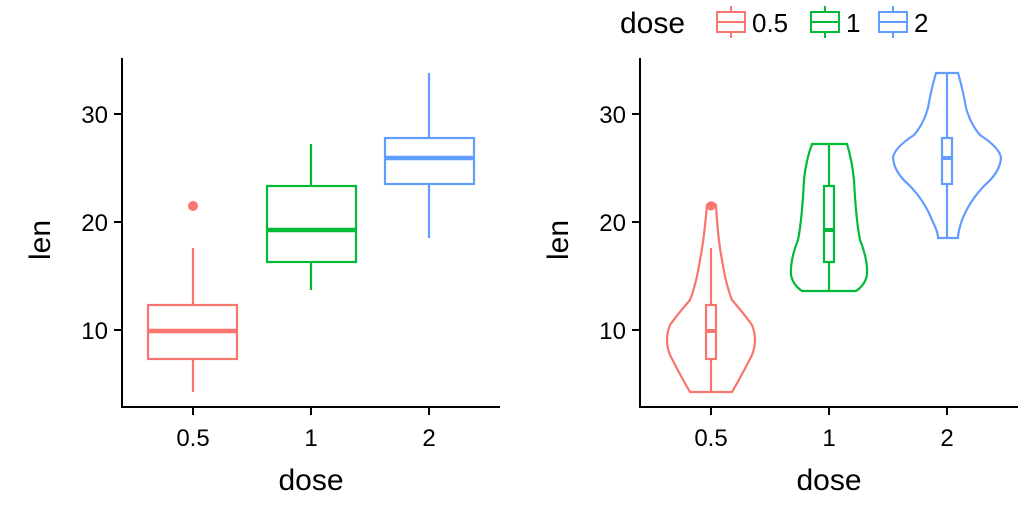  Describe the element at coordinates (652, 23) in the screenshot. I see `legend-title: dose` at that location.